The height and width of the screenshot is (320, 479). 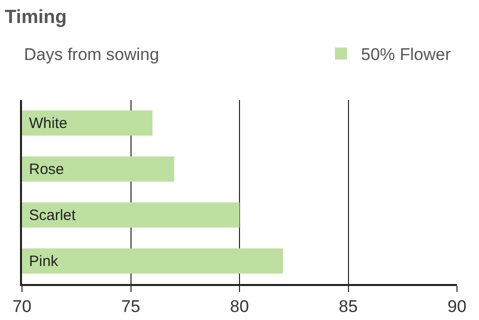 What do you see at coordinates (348, 306) in the screenshot?
I see `x-tick-label: 85` at bounding box center [348, 306].